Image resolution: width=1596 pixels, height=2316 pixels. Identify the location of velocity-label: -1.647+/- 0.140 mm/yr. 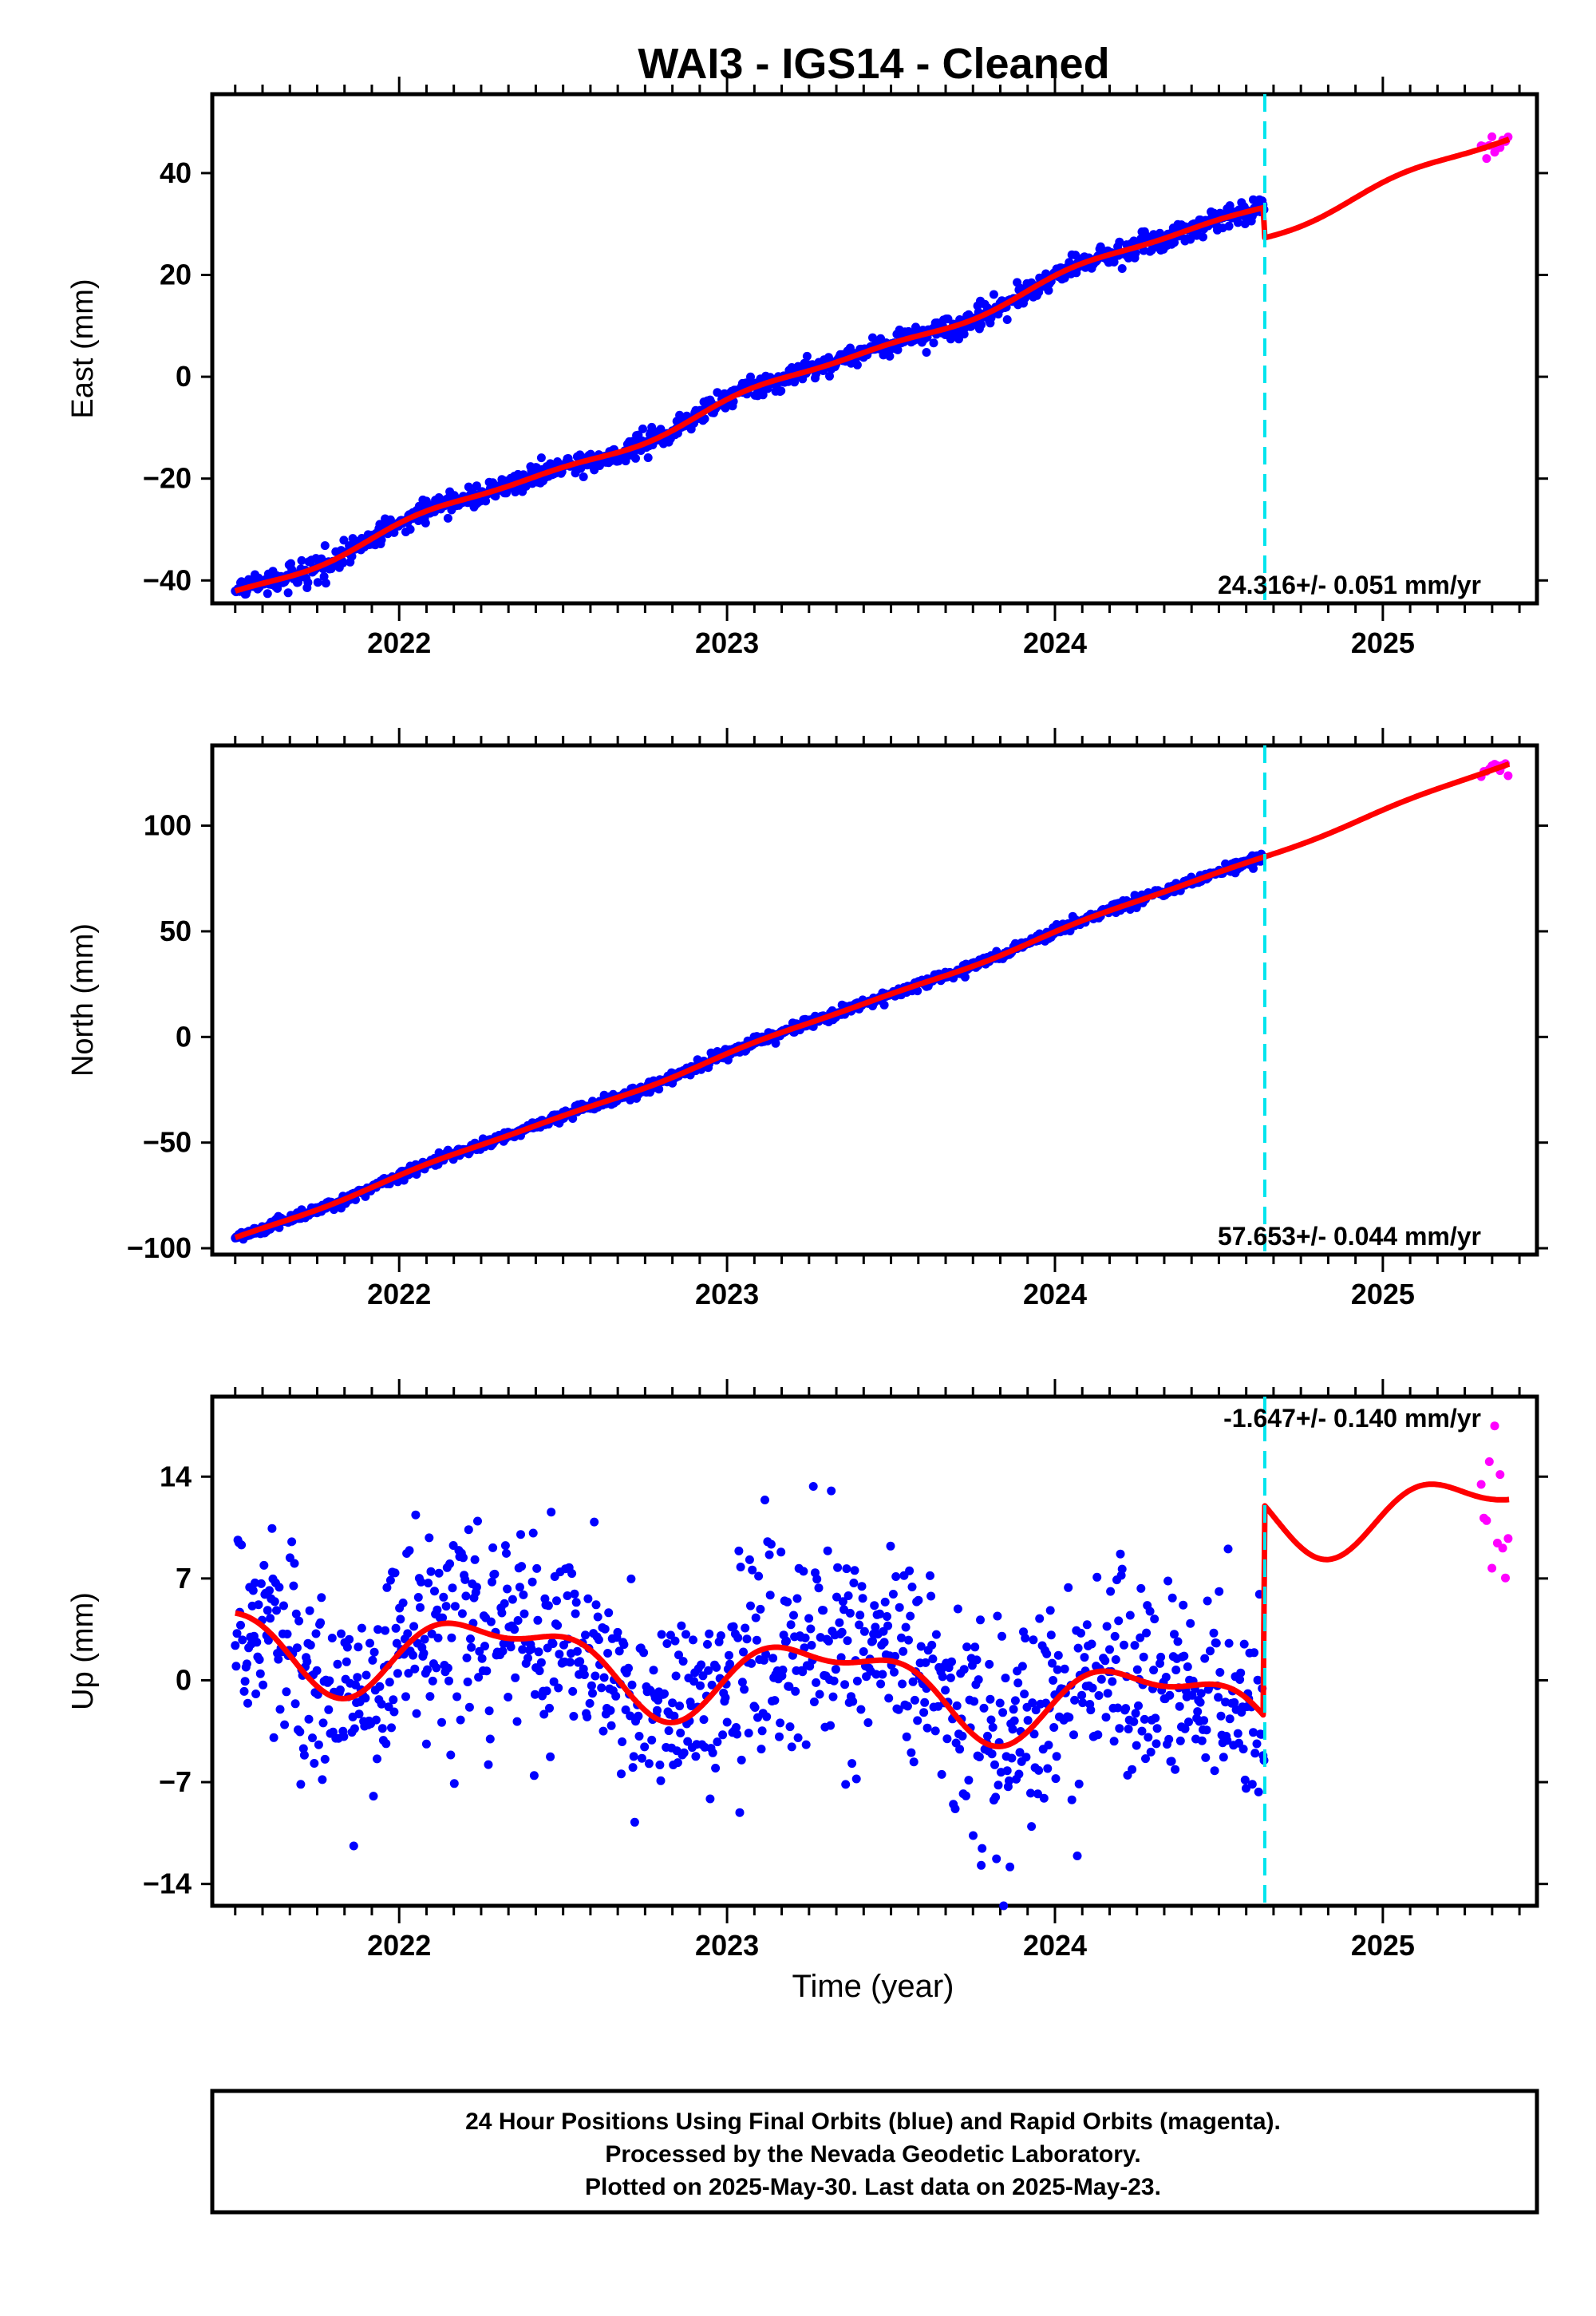
(1352, 1418).